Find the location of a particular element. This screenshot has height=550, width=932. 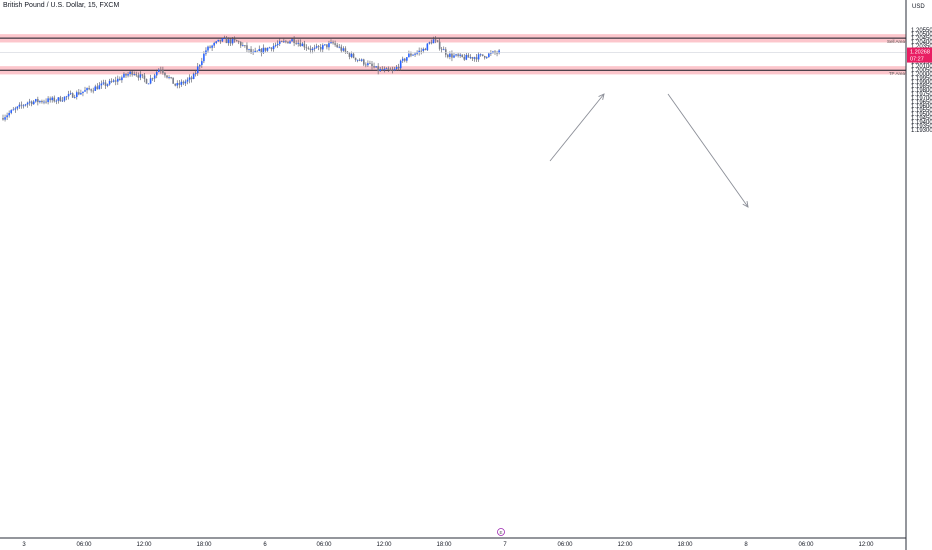

time-tick: 6 is located at coordinates (265, 545).